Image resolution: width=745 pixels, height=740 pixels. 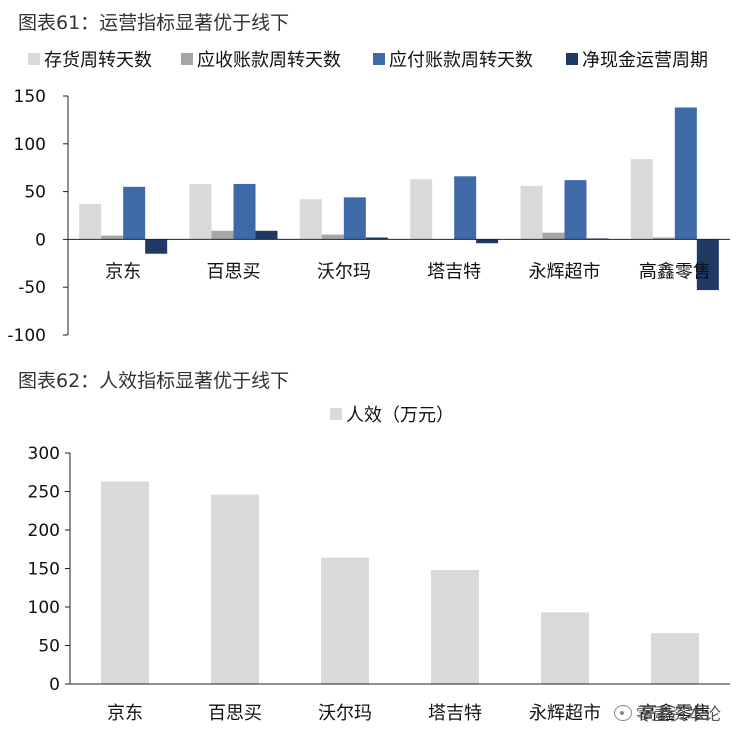 I want to click on chart1-title: 图表61：运营指标显著优于线下, so click(x=154, y=23).